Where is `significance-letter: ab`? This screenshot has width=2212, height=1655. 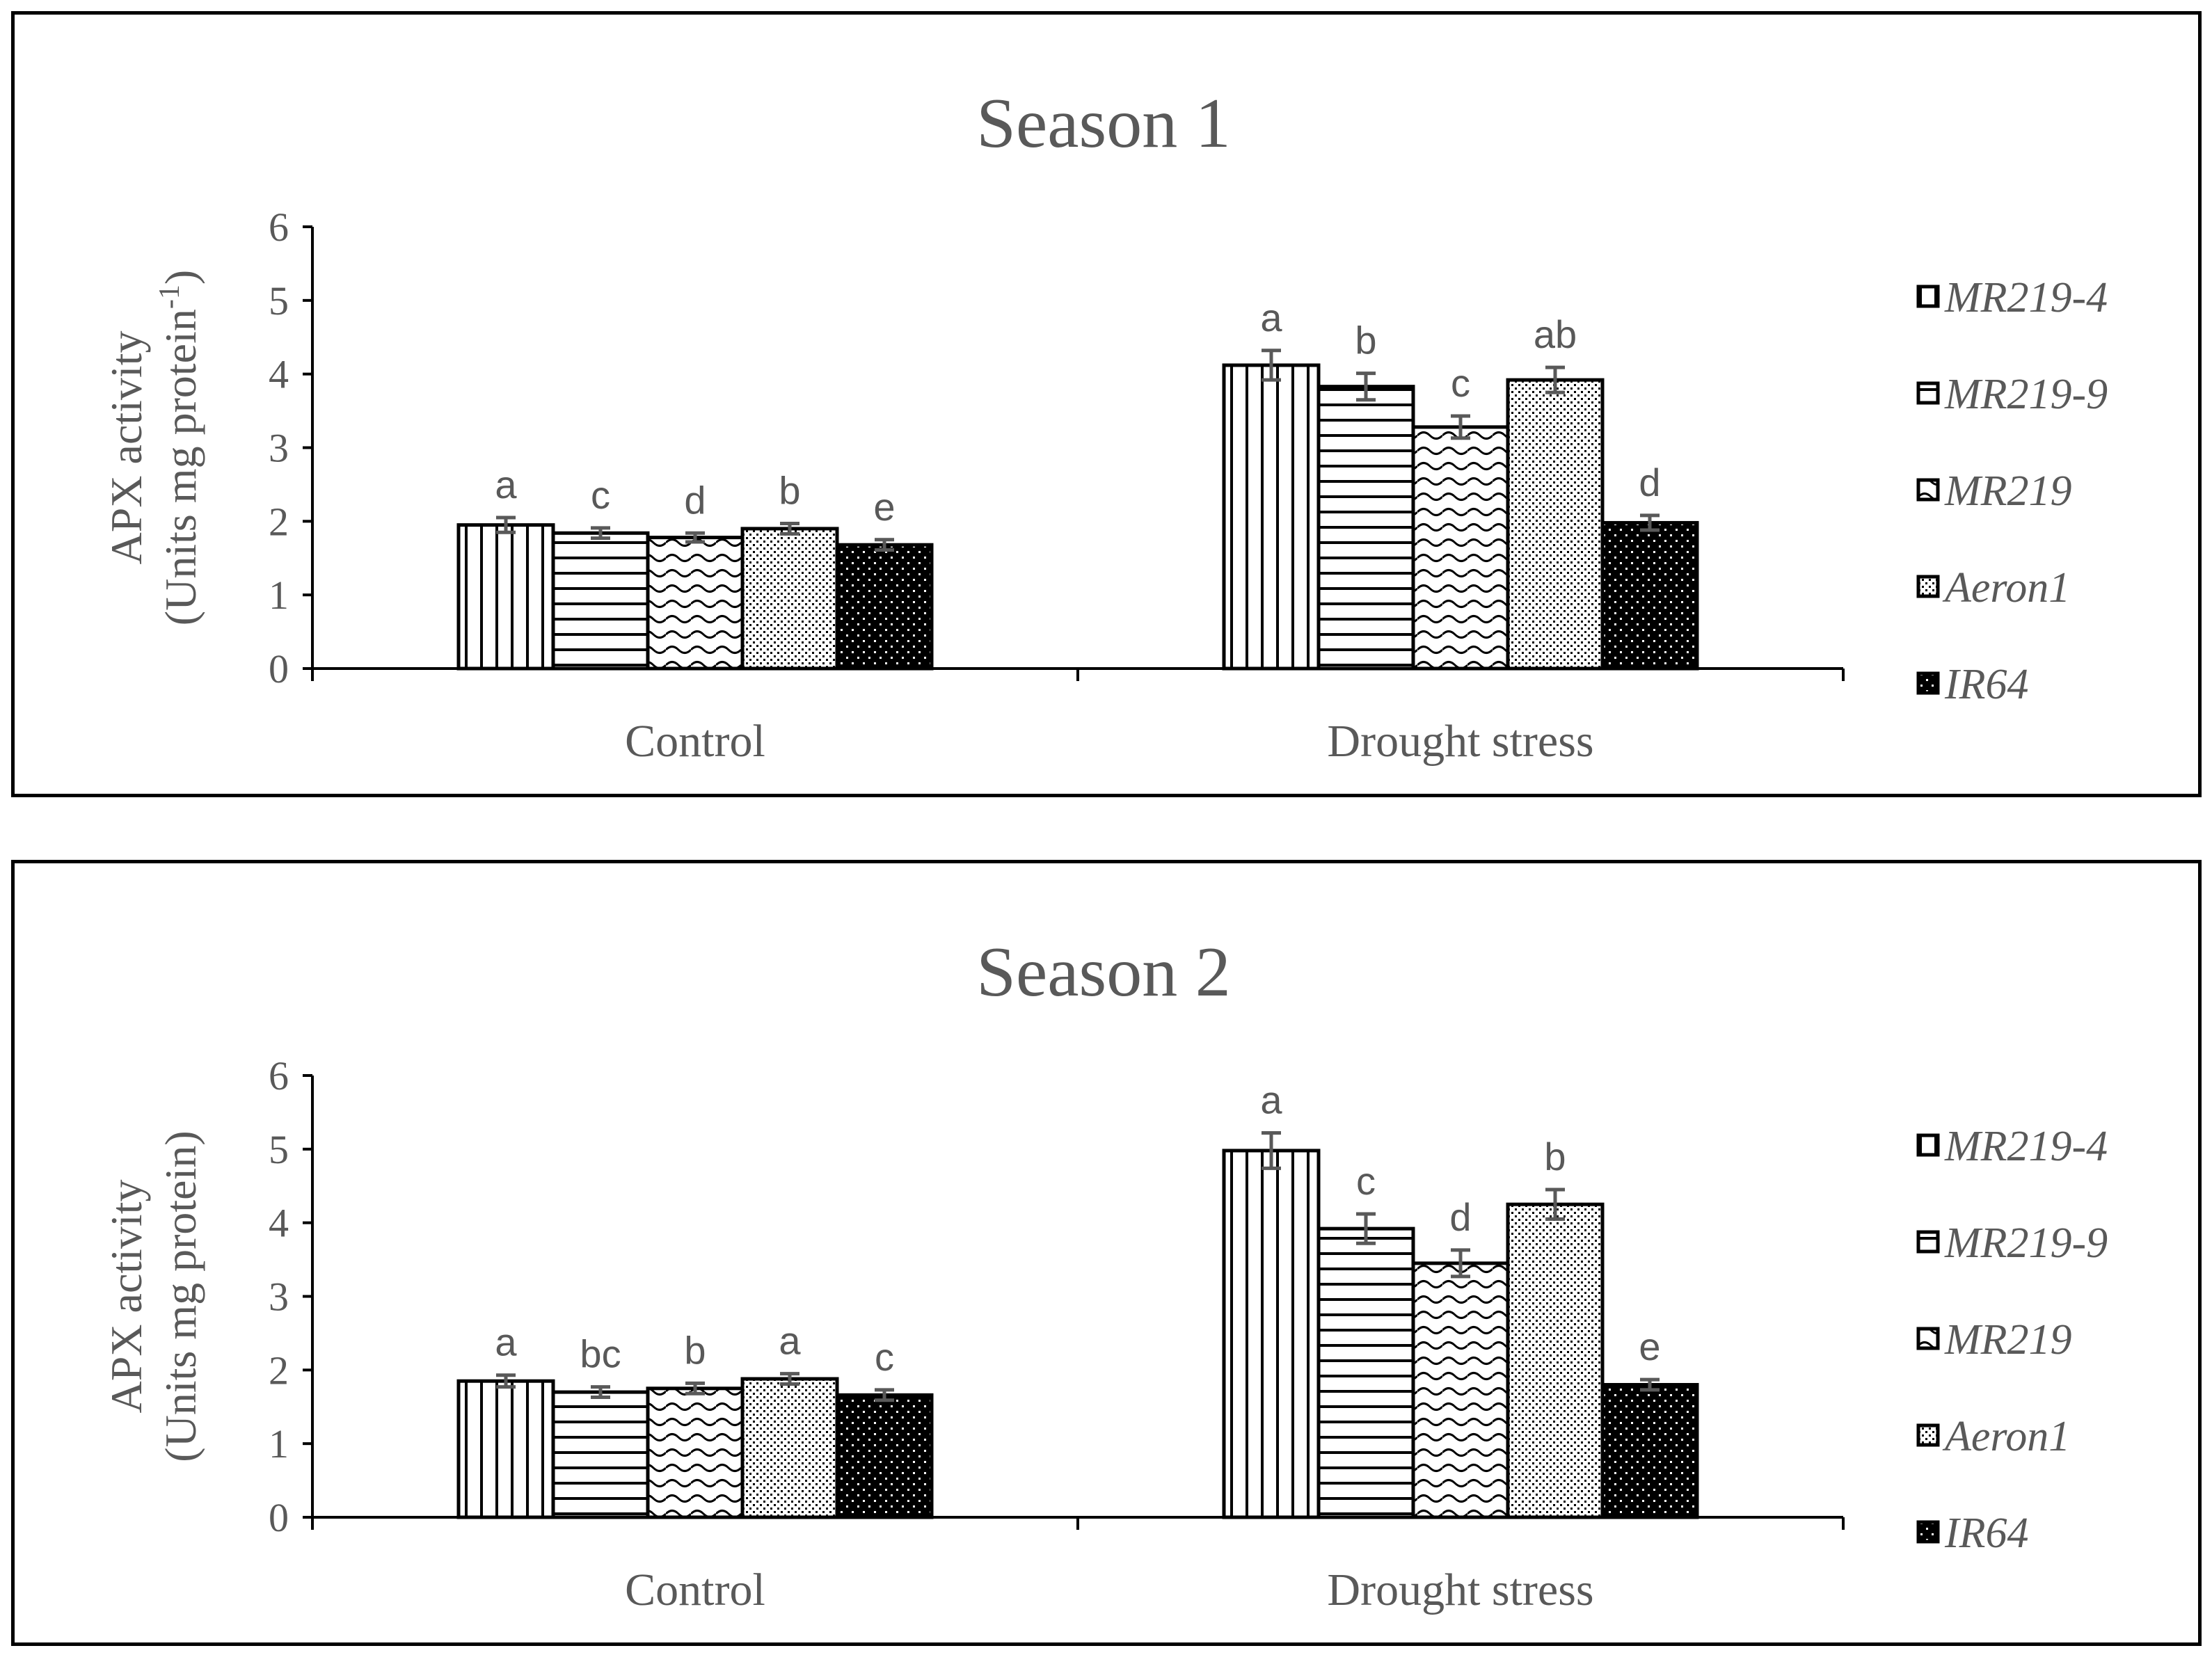
significance-letter: ab is located at coordinates (1555, 334).